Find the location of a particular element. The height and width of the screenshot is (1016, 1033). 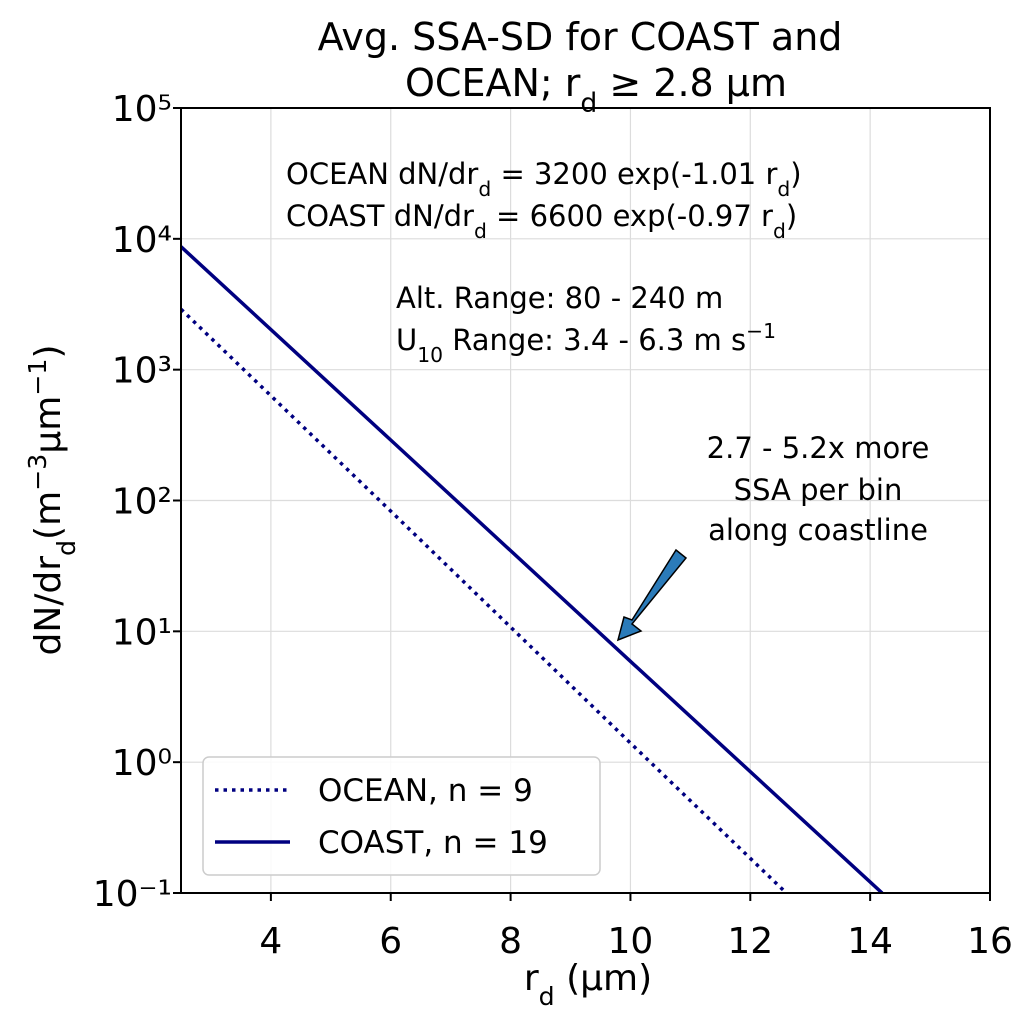

annotation: Alt. Range: 80 - 240 m is located at coordinates (559, 298).